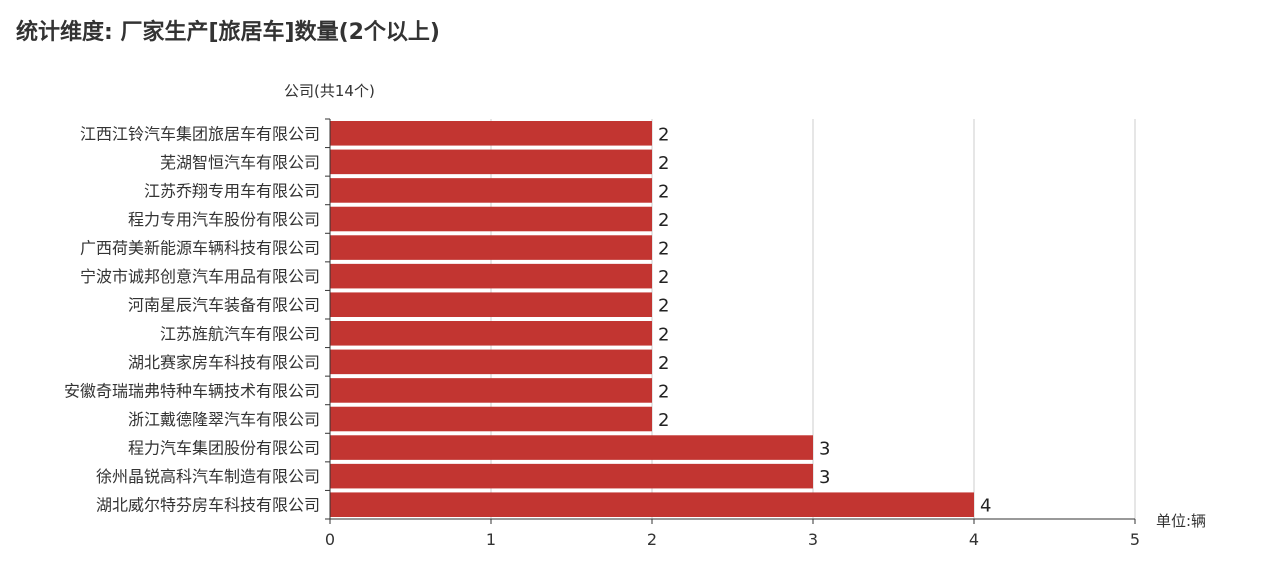 This screenshot has width=1268, height=567. Describe the element at coordinates (224, 419) in the screenshot. I see `category-label: 浙江戴德隆翠汽车有限公司` at that location.